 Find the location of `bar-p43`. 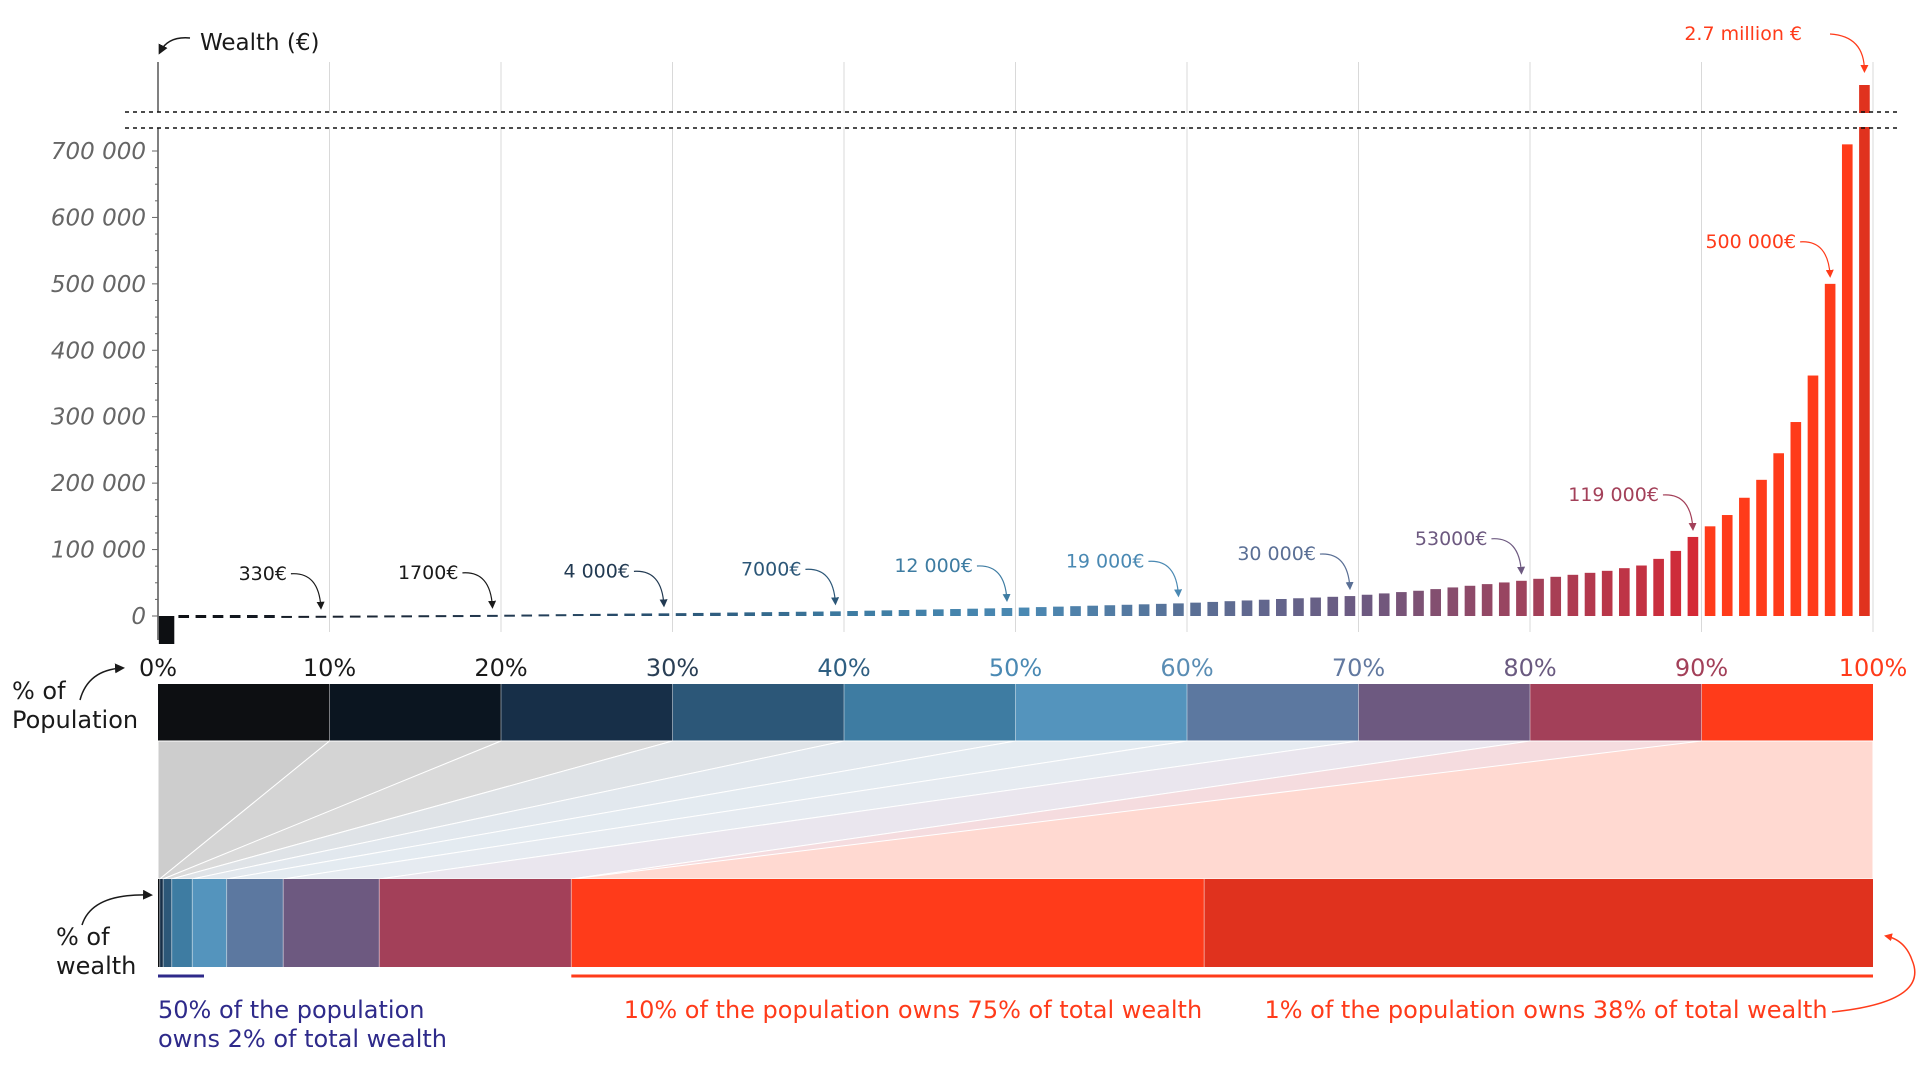

bar-p43 is located at coordinates (887, 613).